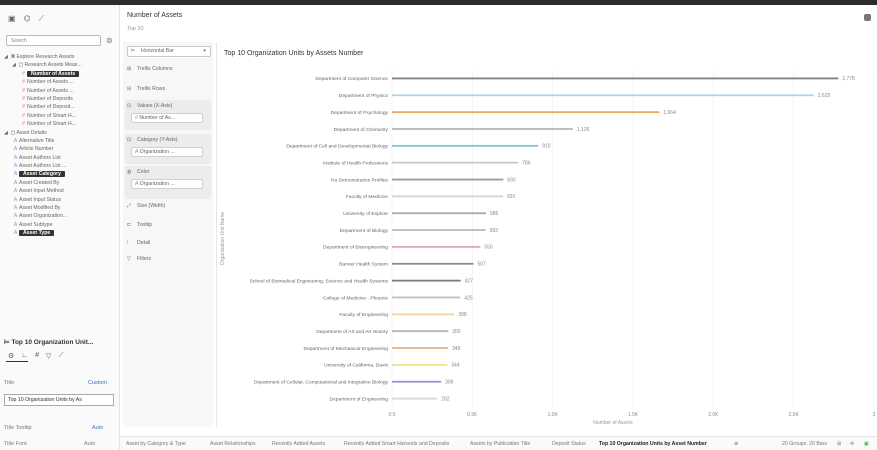 The width and height of the screenshot is (877, 450). I want to click on tree-item-label: Asset Category, so click(42, 174).